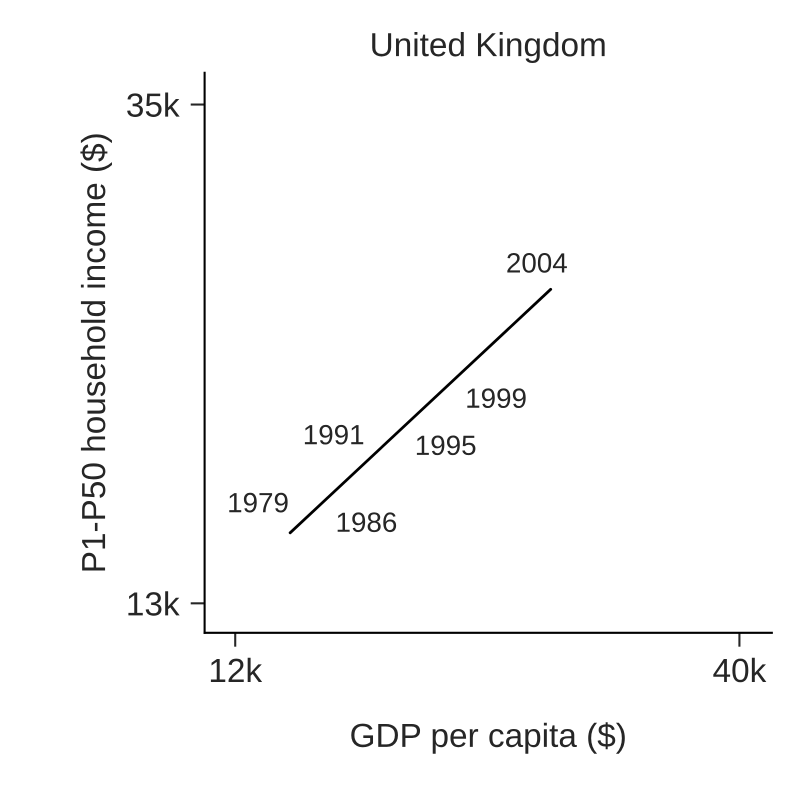 The height and width of the screenshot is (800, 790). Describe the element at coordinates (334, 434) in the screenshot. I see `annotation: 1991` at that location.